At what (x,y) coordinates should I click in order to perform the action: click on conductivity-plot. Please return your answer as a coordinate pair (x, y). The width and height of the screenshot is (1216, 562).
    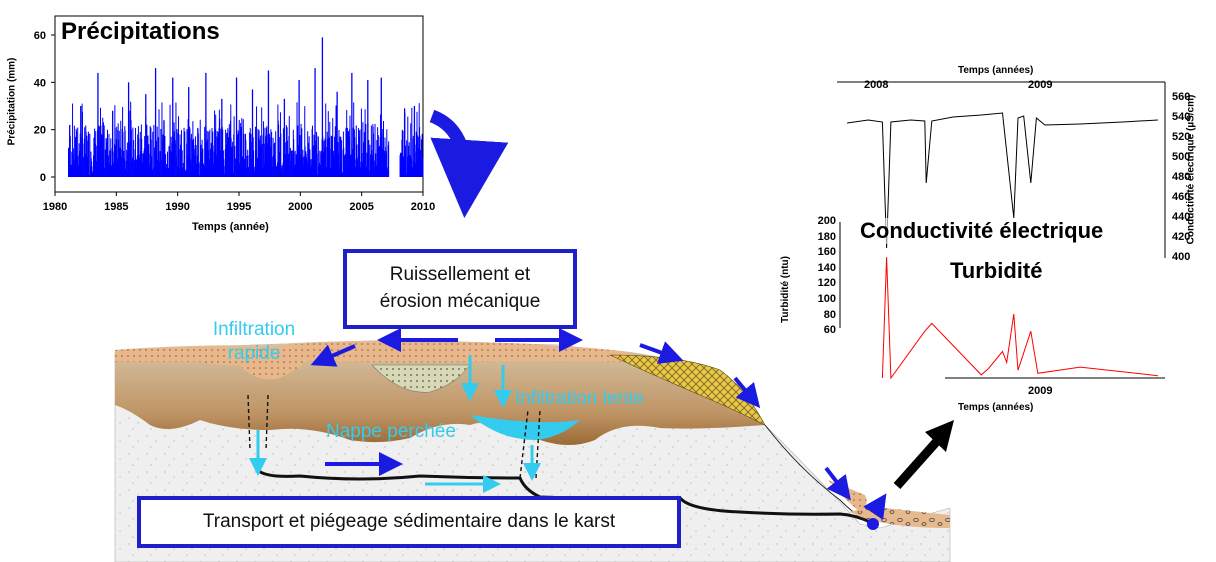
    Looking at the image, I should click on (1001, 169).